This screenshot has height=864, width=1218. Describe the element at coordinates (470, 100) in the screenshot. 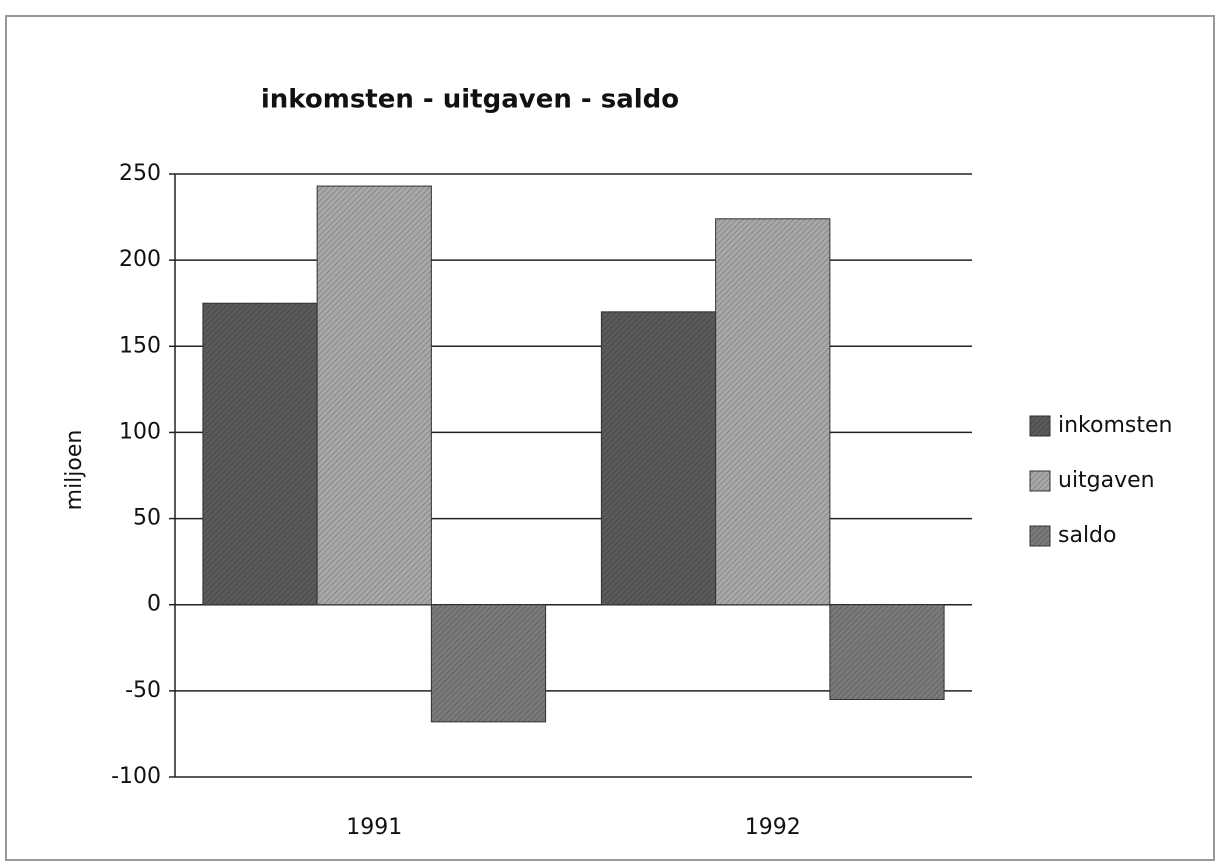

I see `chart-title: inkomsten - uitgaven - saldo` at that location.